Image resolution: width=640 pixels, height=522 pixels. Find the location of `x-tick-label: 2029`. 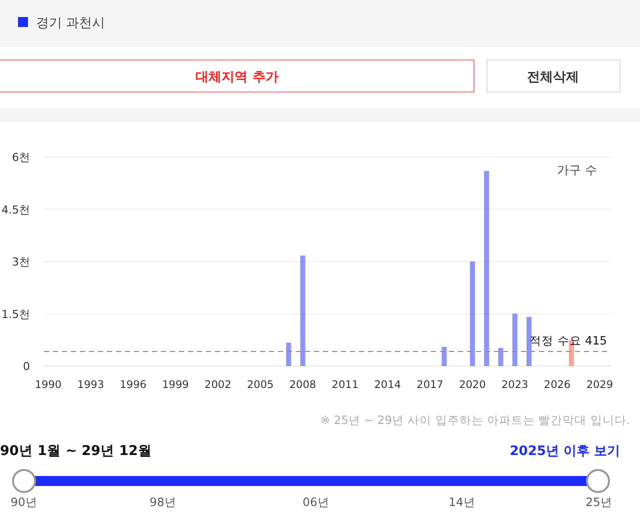

x-tick-label: 2029 is located at coordinates (600, 385).